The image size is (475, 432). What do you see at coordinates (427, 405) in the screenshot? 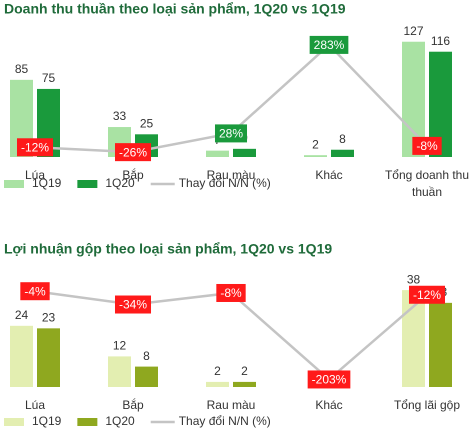
I see `x-tick-label: Tổng lãi gộp` at bounding box center [427, 405].